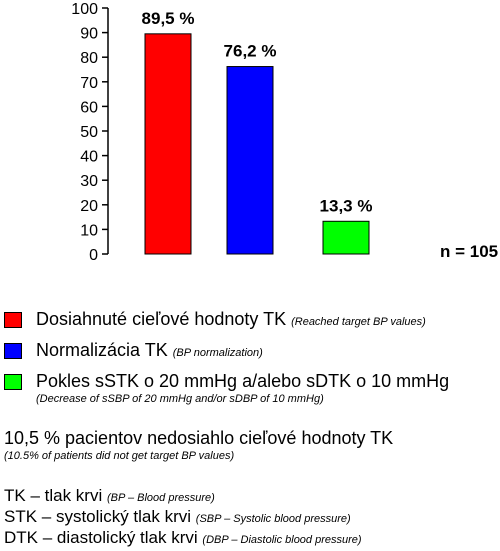  What do you see at coordinates (469, 251) in the screenshot?
I see `sample-size-annotation: n = 105` at bounding box center [469, 251].